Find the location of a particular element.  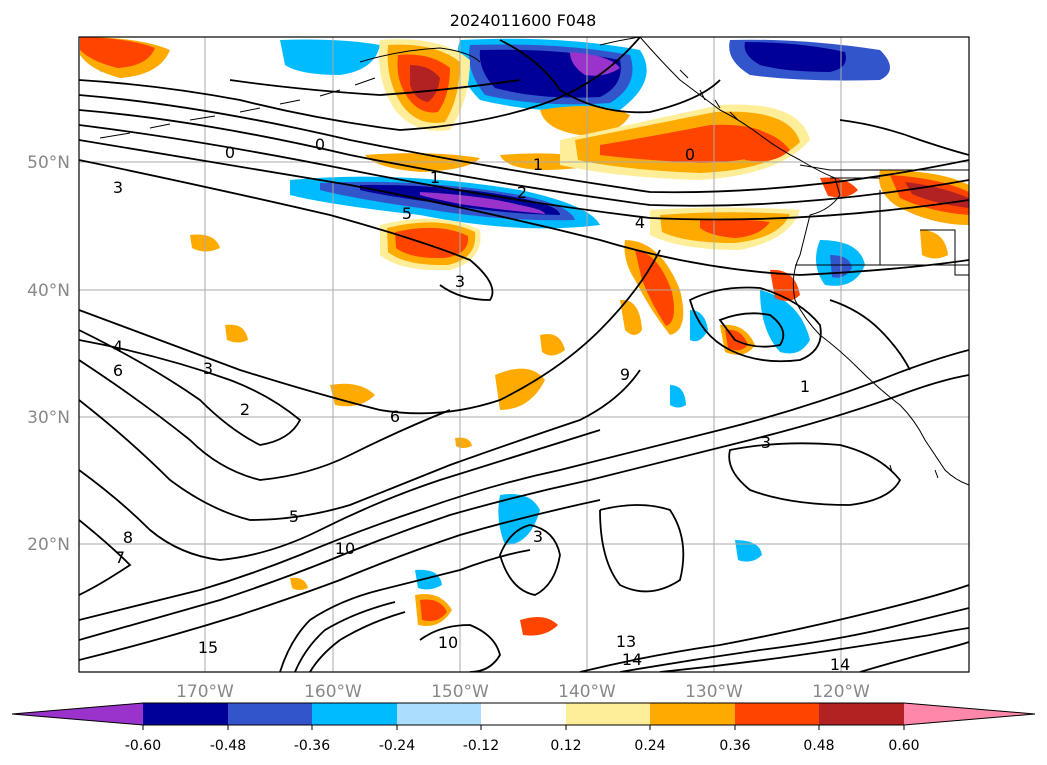

colorbar-tick-label: 0.48 is located at coordinates (818, 746).